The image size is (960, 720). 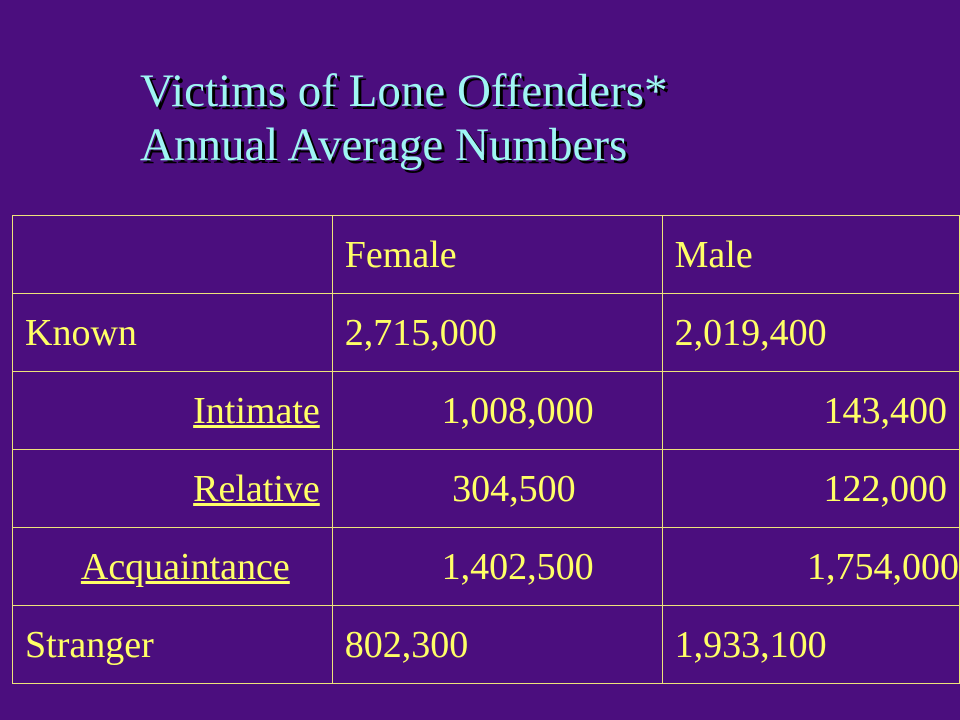 What do you see at coordinates (810, 566) in the screenshot?
I see `male-value-acquaintance: 1,754,000` at bounding box center [810, 566].